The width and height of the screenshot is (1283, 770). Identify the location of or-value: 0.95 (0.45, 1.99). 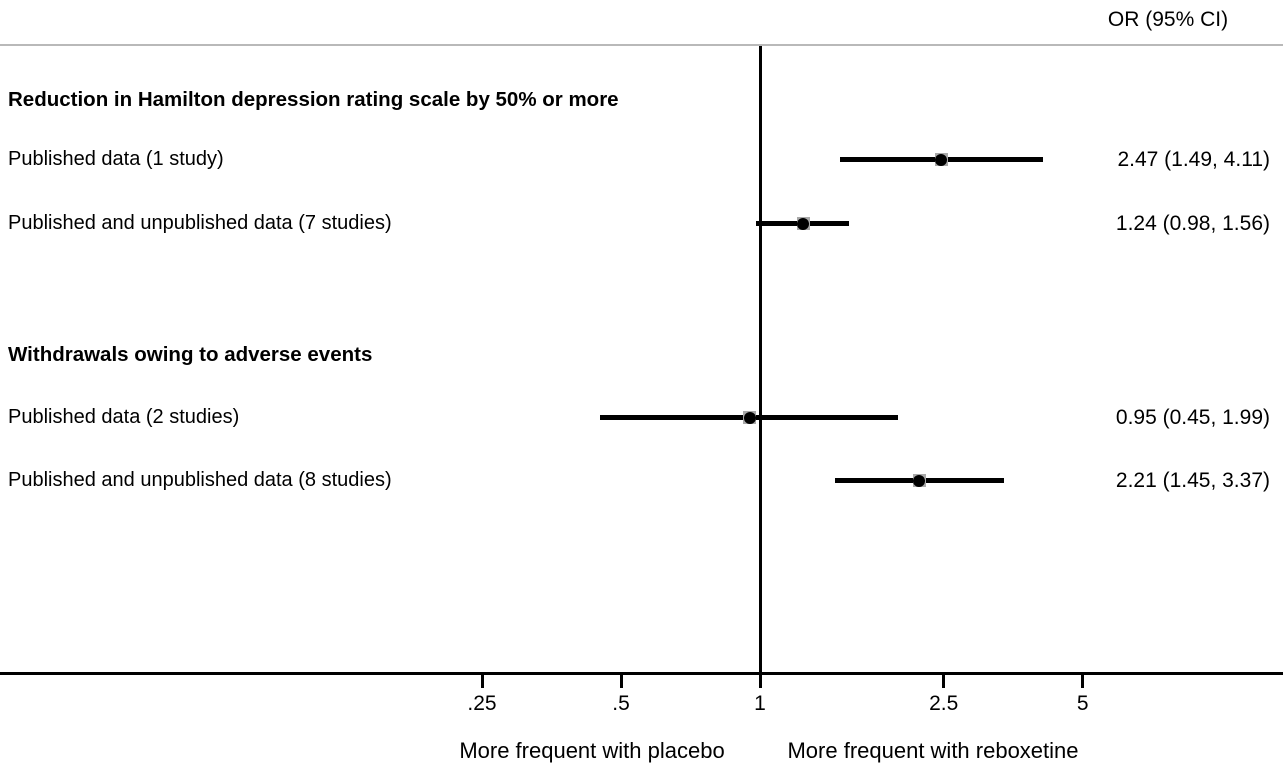
(1192, 417).